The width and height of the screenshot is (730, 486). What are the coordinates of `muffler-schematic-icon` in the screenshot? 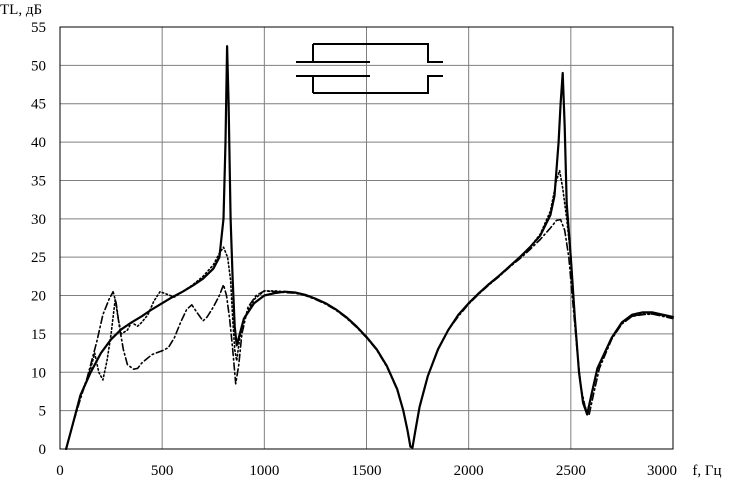 It's located at (369, 68).